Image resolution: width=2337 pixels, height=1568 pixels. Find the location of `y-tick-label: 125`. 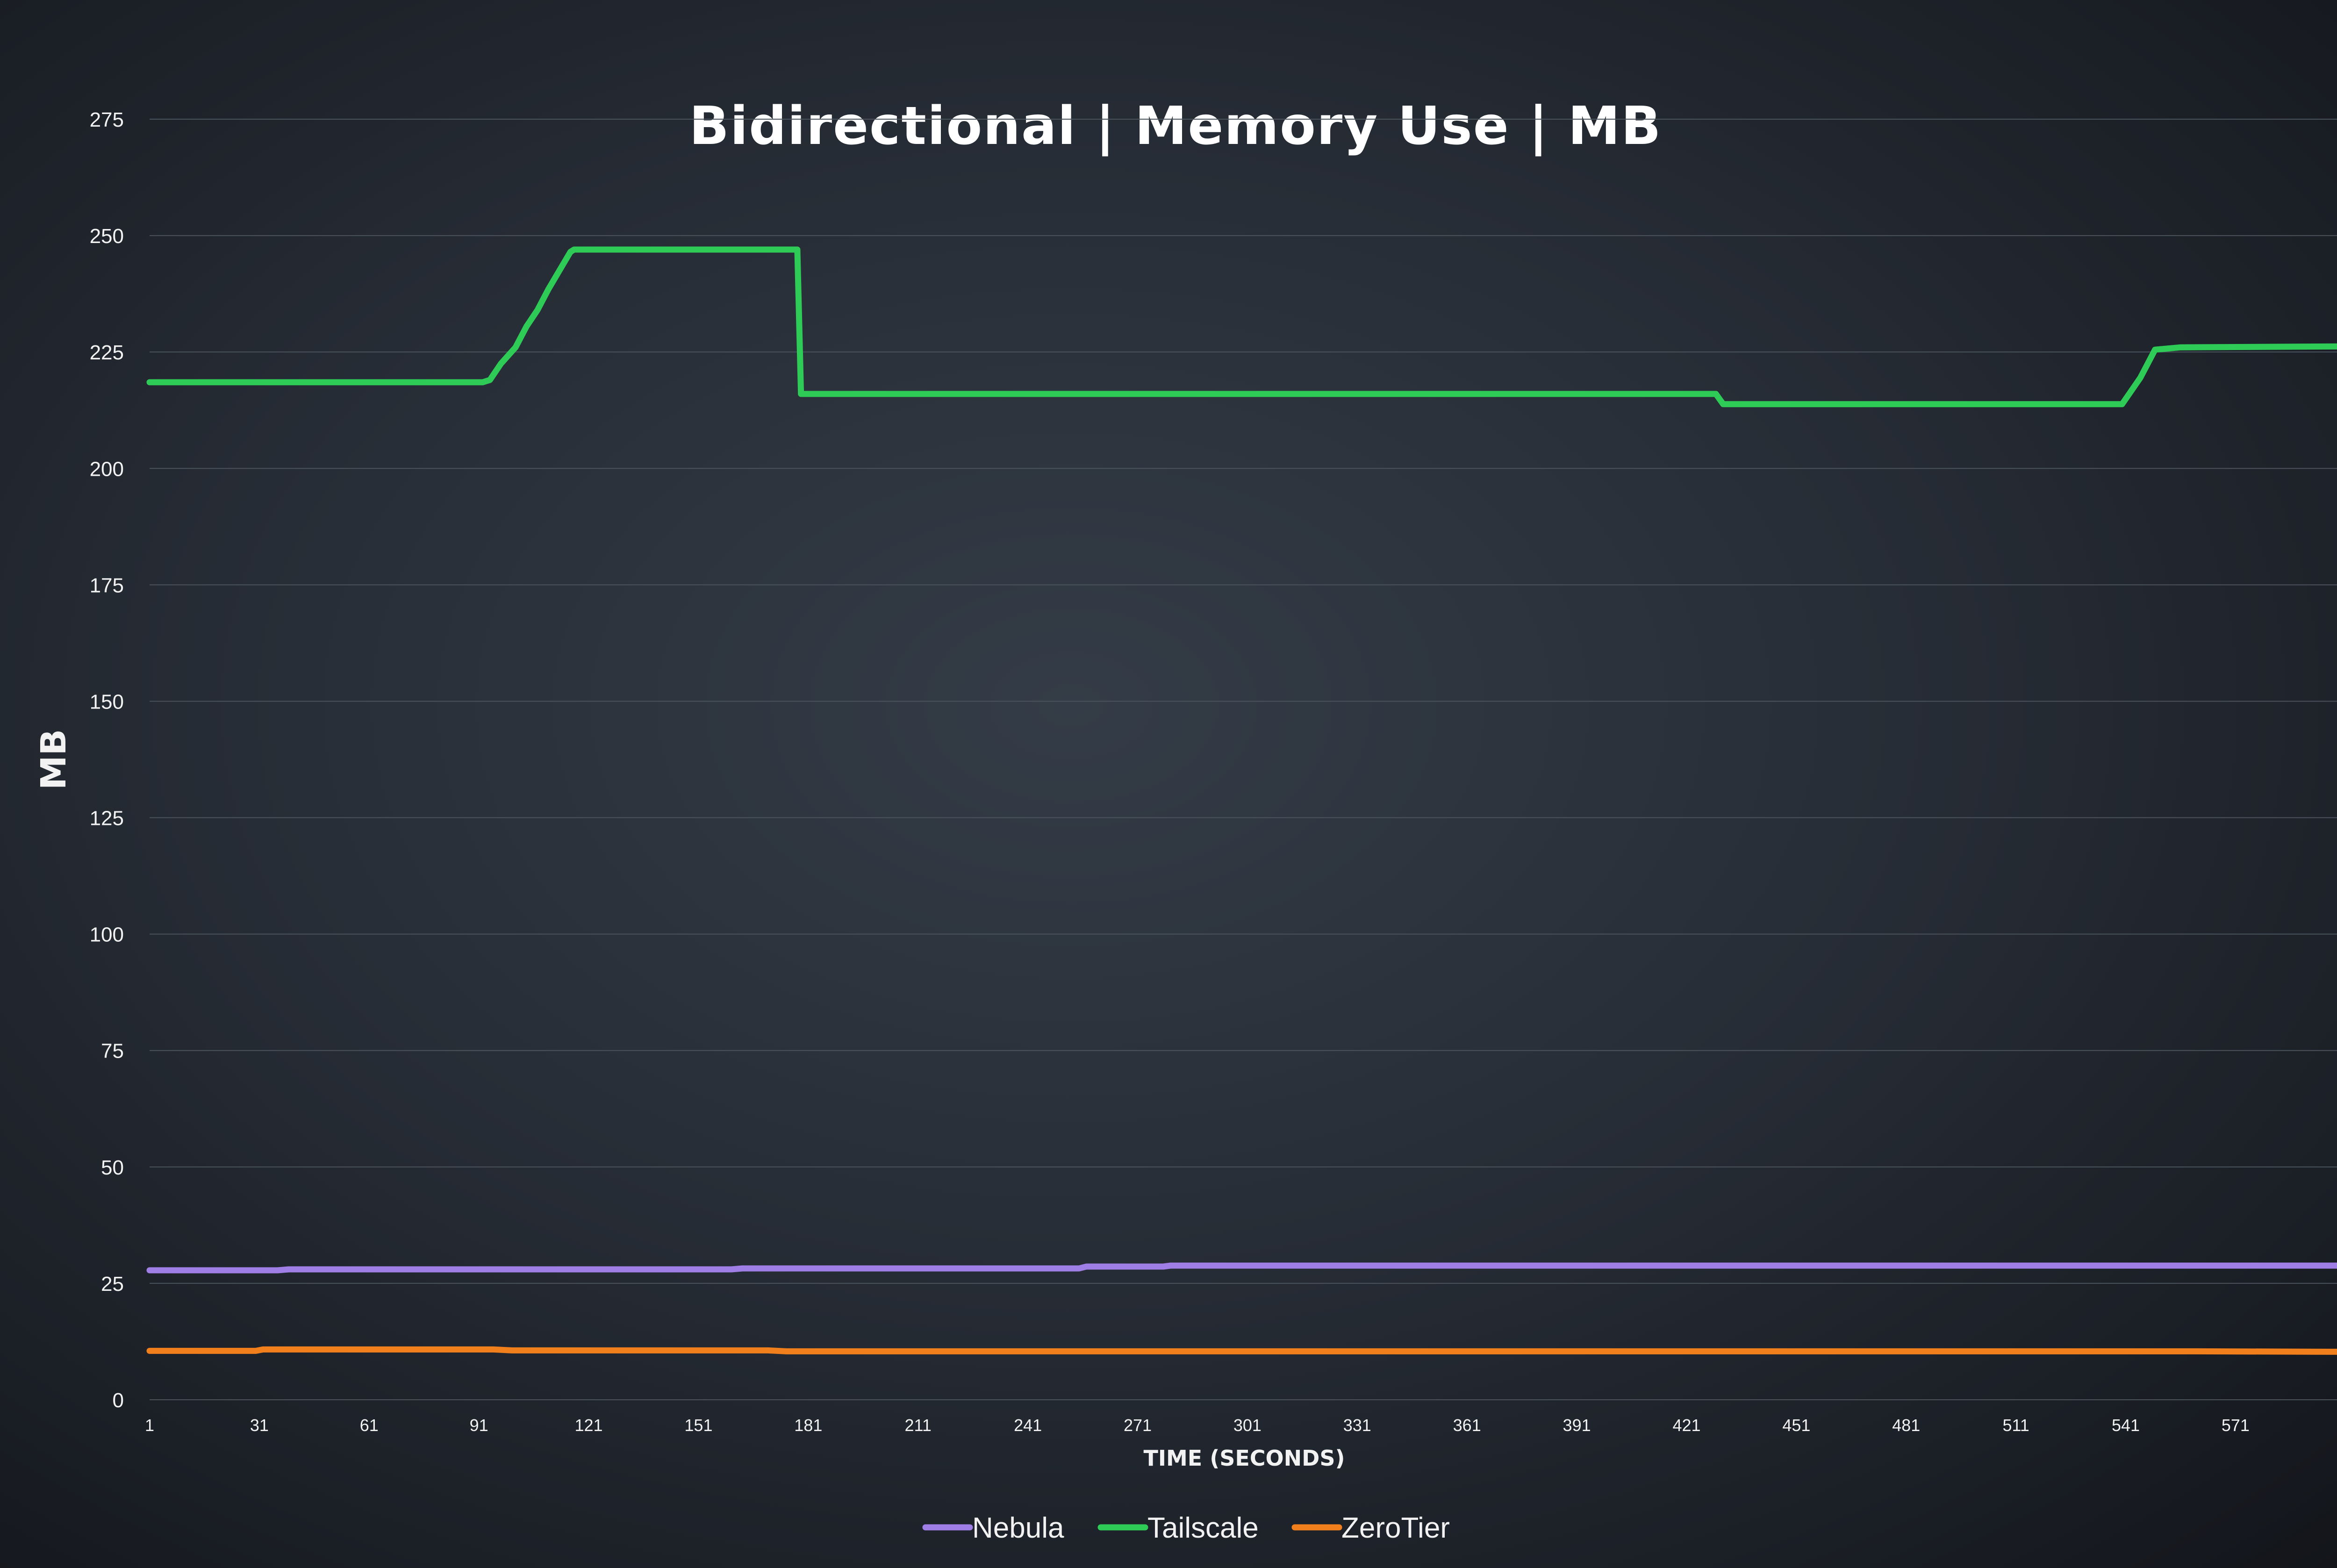

y-tick-label: 125 is located at coordinates (107, 819).